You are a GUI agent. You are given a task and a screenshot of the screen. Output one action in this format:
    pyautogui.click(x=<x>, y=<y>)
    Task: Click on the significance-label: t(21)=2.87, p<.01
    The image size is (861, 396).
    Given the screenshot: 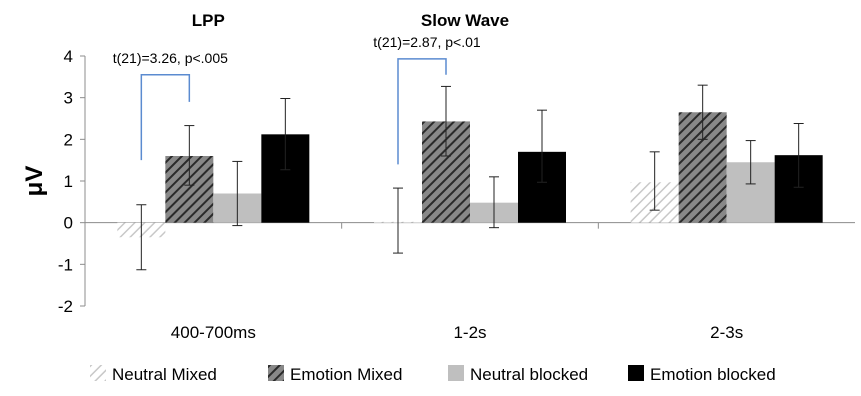 What is the action you would take?
    pyautogui.click(x=427, y=42)
    